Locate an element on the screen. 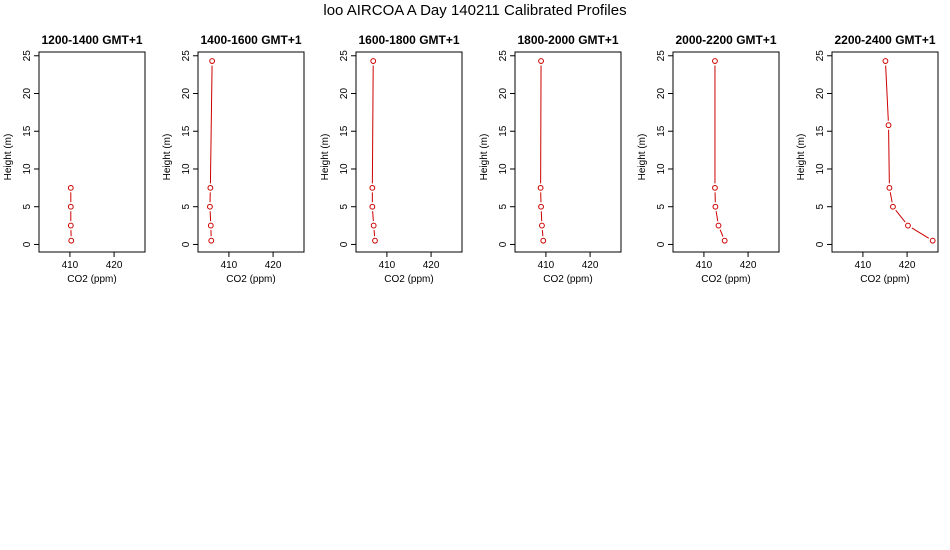  panel-title: 2200-2400 GMT+1 is located at coordinates (884, 40).